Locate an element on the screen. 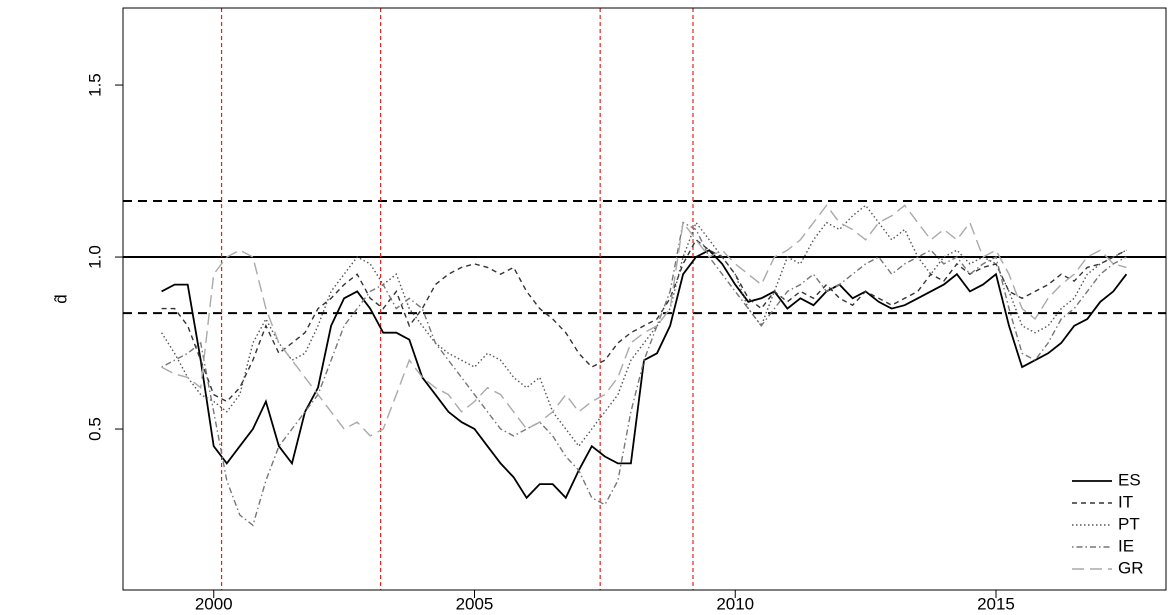 The image size is (1168, 615). legend-label: IE is located at coordinates (1126, 545).